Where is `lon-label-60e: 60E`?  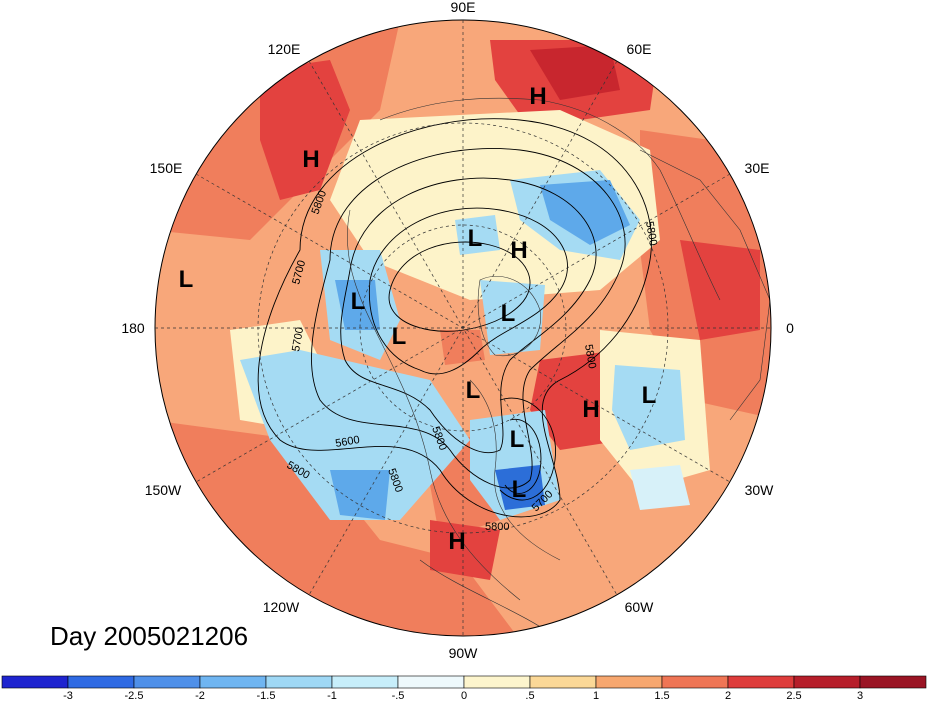 lon-label-60e: 60E is located at coordinates (639, 49).